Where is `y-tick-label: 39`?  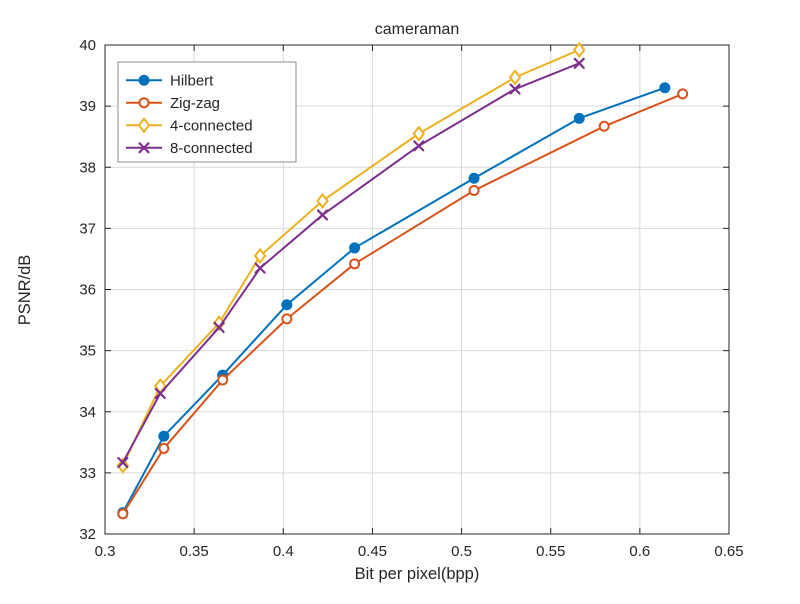
y-tick-label: 39 is located at coordinates (87, 106).